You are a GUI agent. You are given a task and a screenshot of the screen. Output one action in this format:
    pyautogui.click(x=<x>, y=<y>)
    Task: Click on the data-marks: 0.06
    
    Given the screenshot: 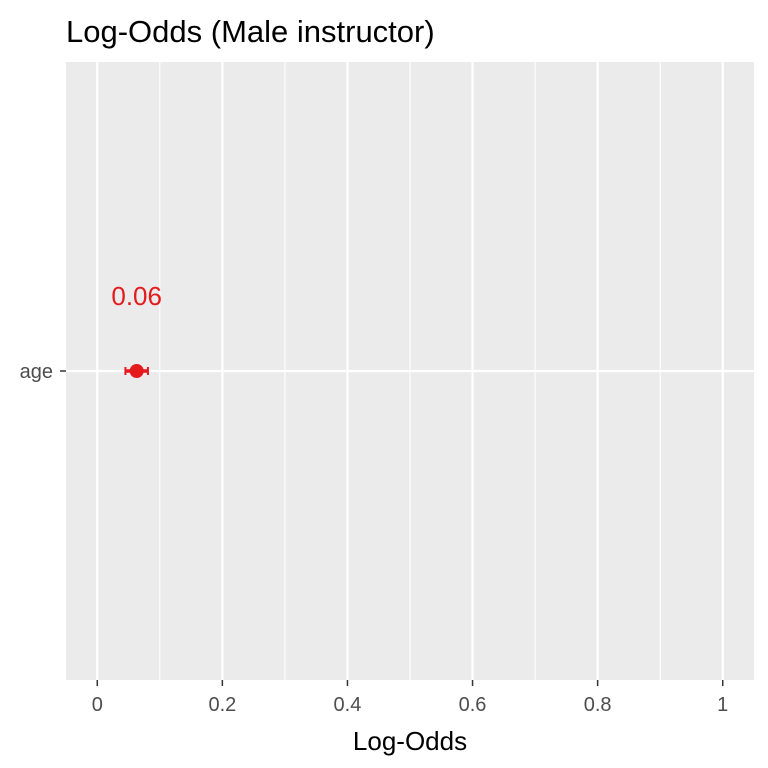 What is the action you would take?
    pyautogui.click(x=136, y=329)
    